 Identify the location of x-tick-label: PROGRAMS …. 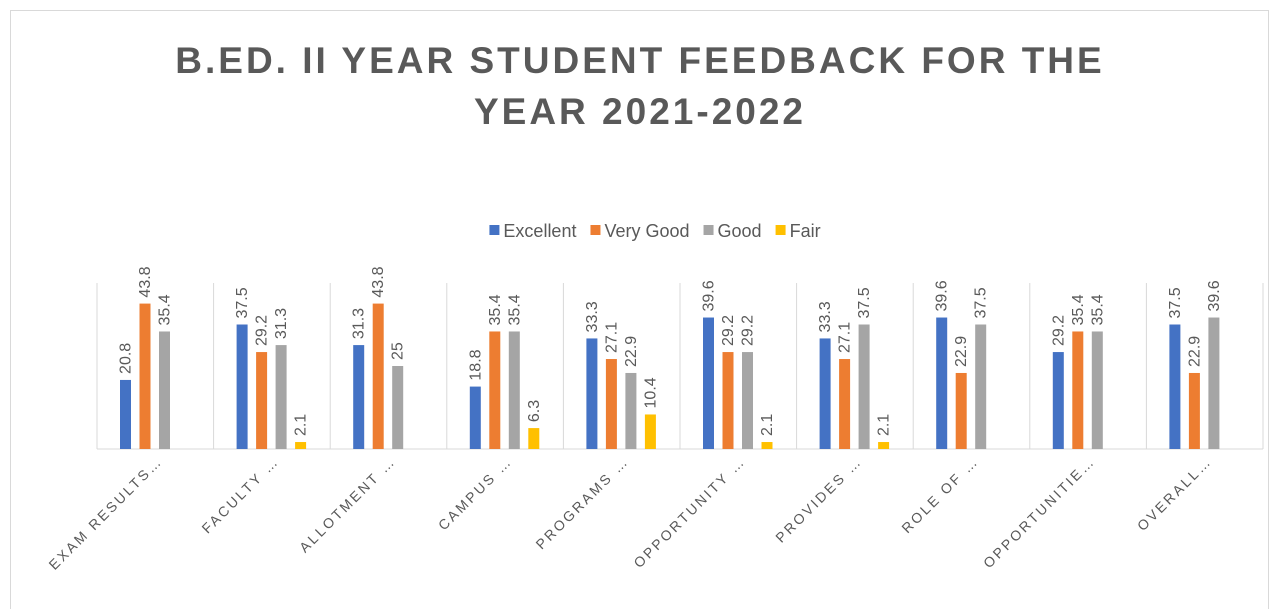
(581, 502).